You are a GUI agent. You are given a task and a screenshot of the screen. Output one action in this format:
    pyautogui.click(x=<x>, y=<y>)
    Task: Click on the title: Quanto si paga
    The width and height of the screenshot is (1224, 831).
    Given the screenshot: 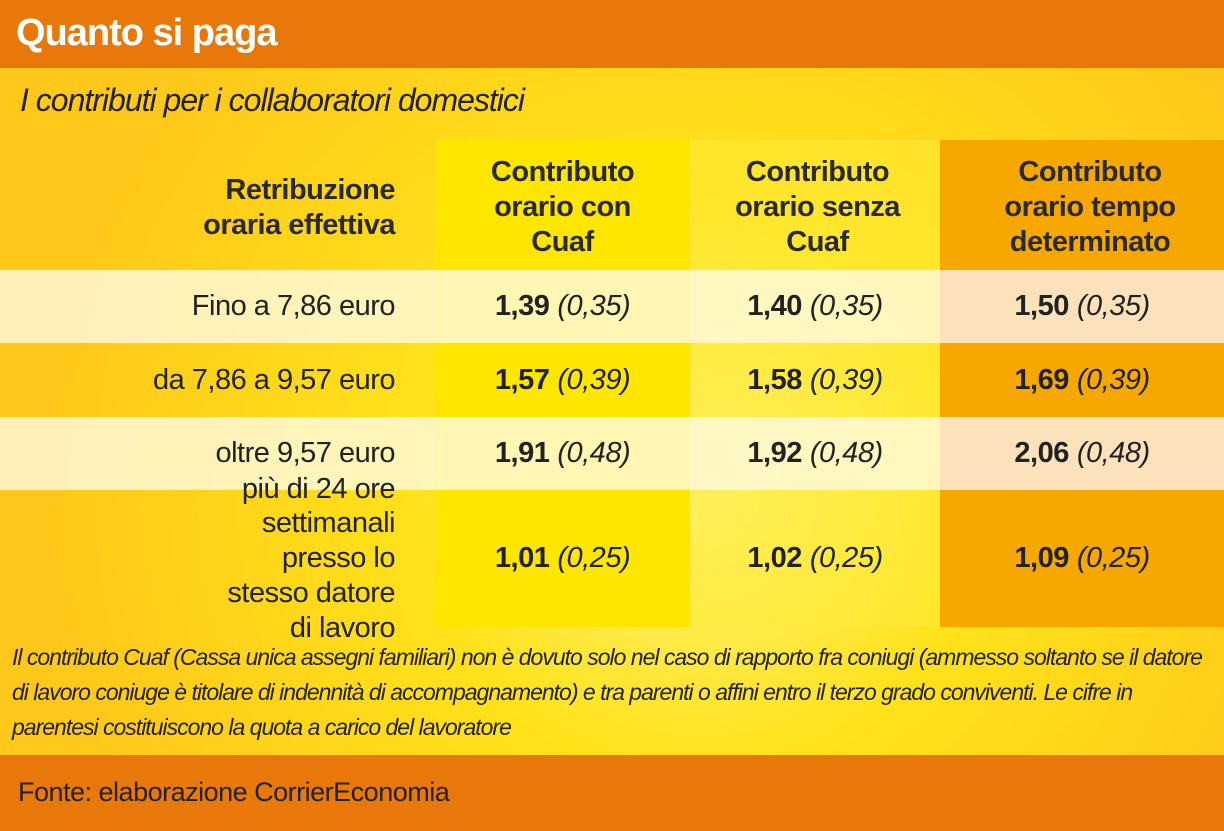 What is the action you would take?
    pyautogui.click(x=612, y=34)
    